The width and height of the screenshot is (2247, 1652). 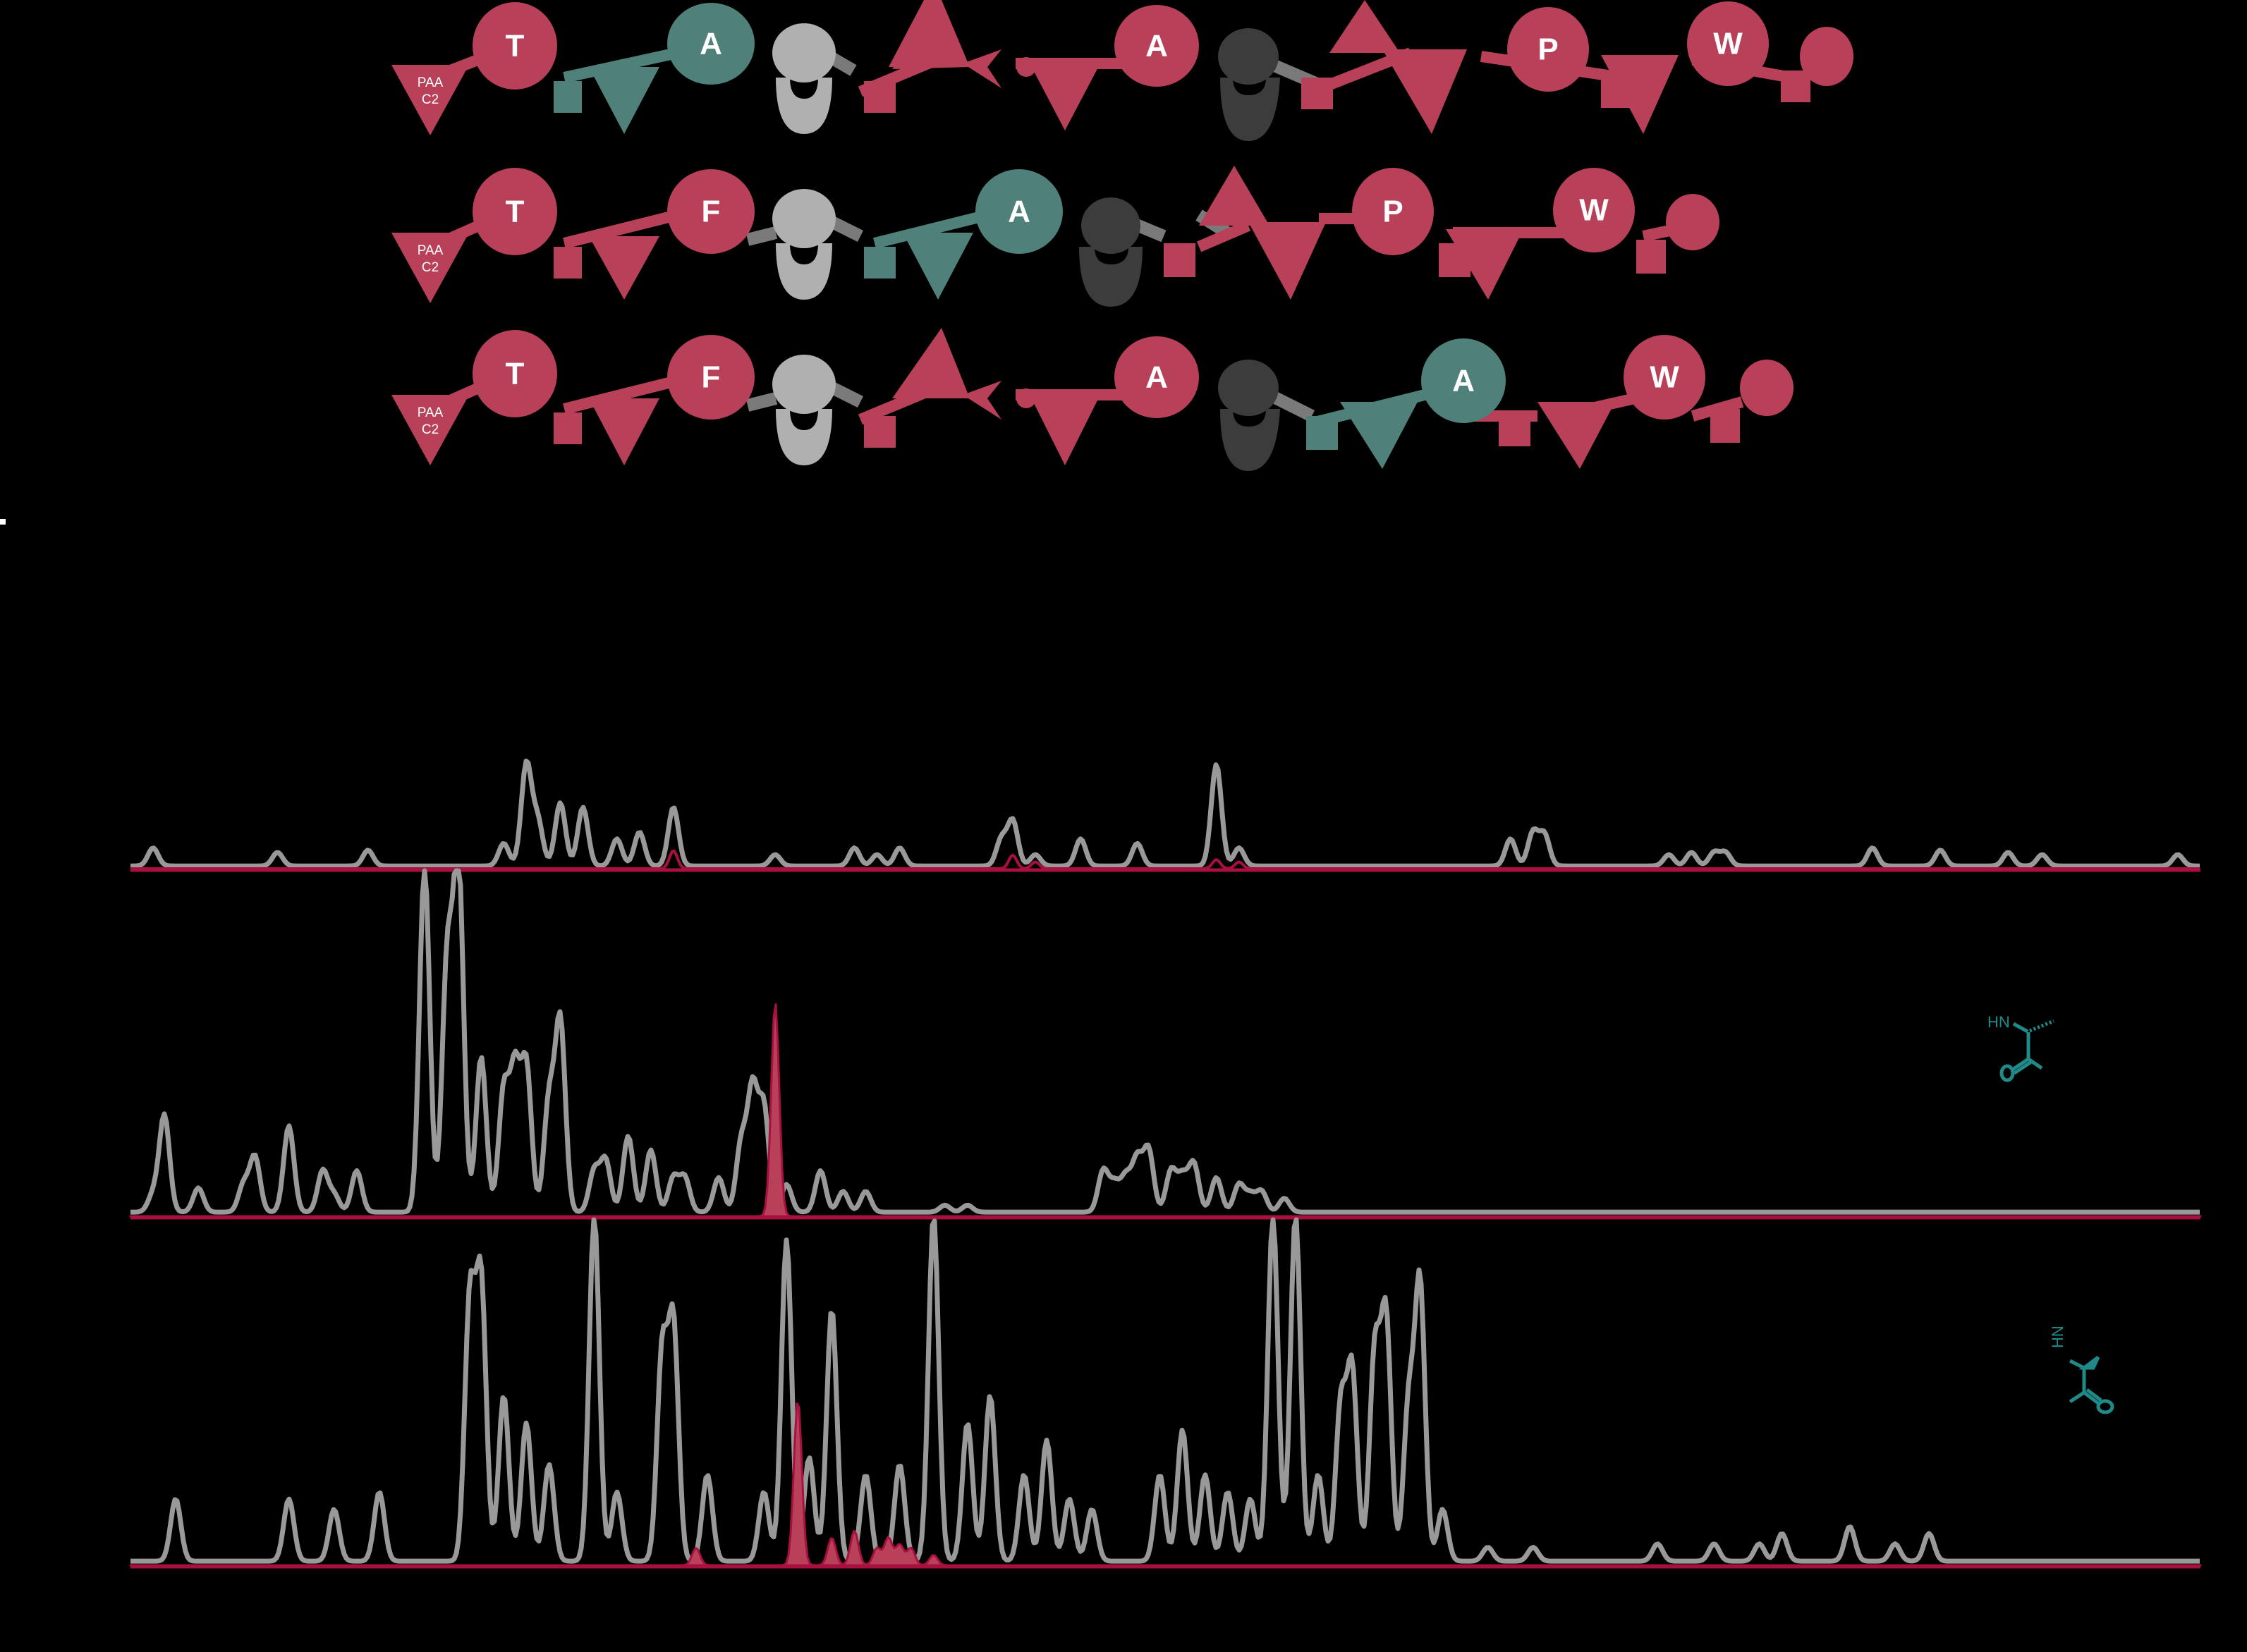 I want to click on glycan-row-3: PAA C2 T F A, so click(x=1092, y=400).